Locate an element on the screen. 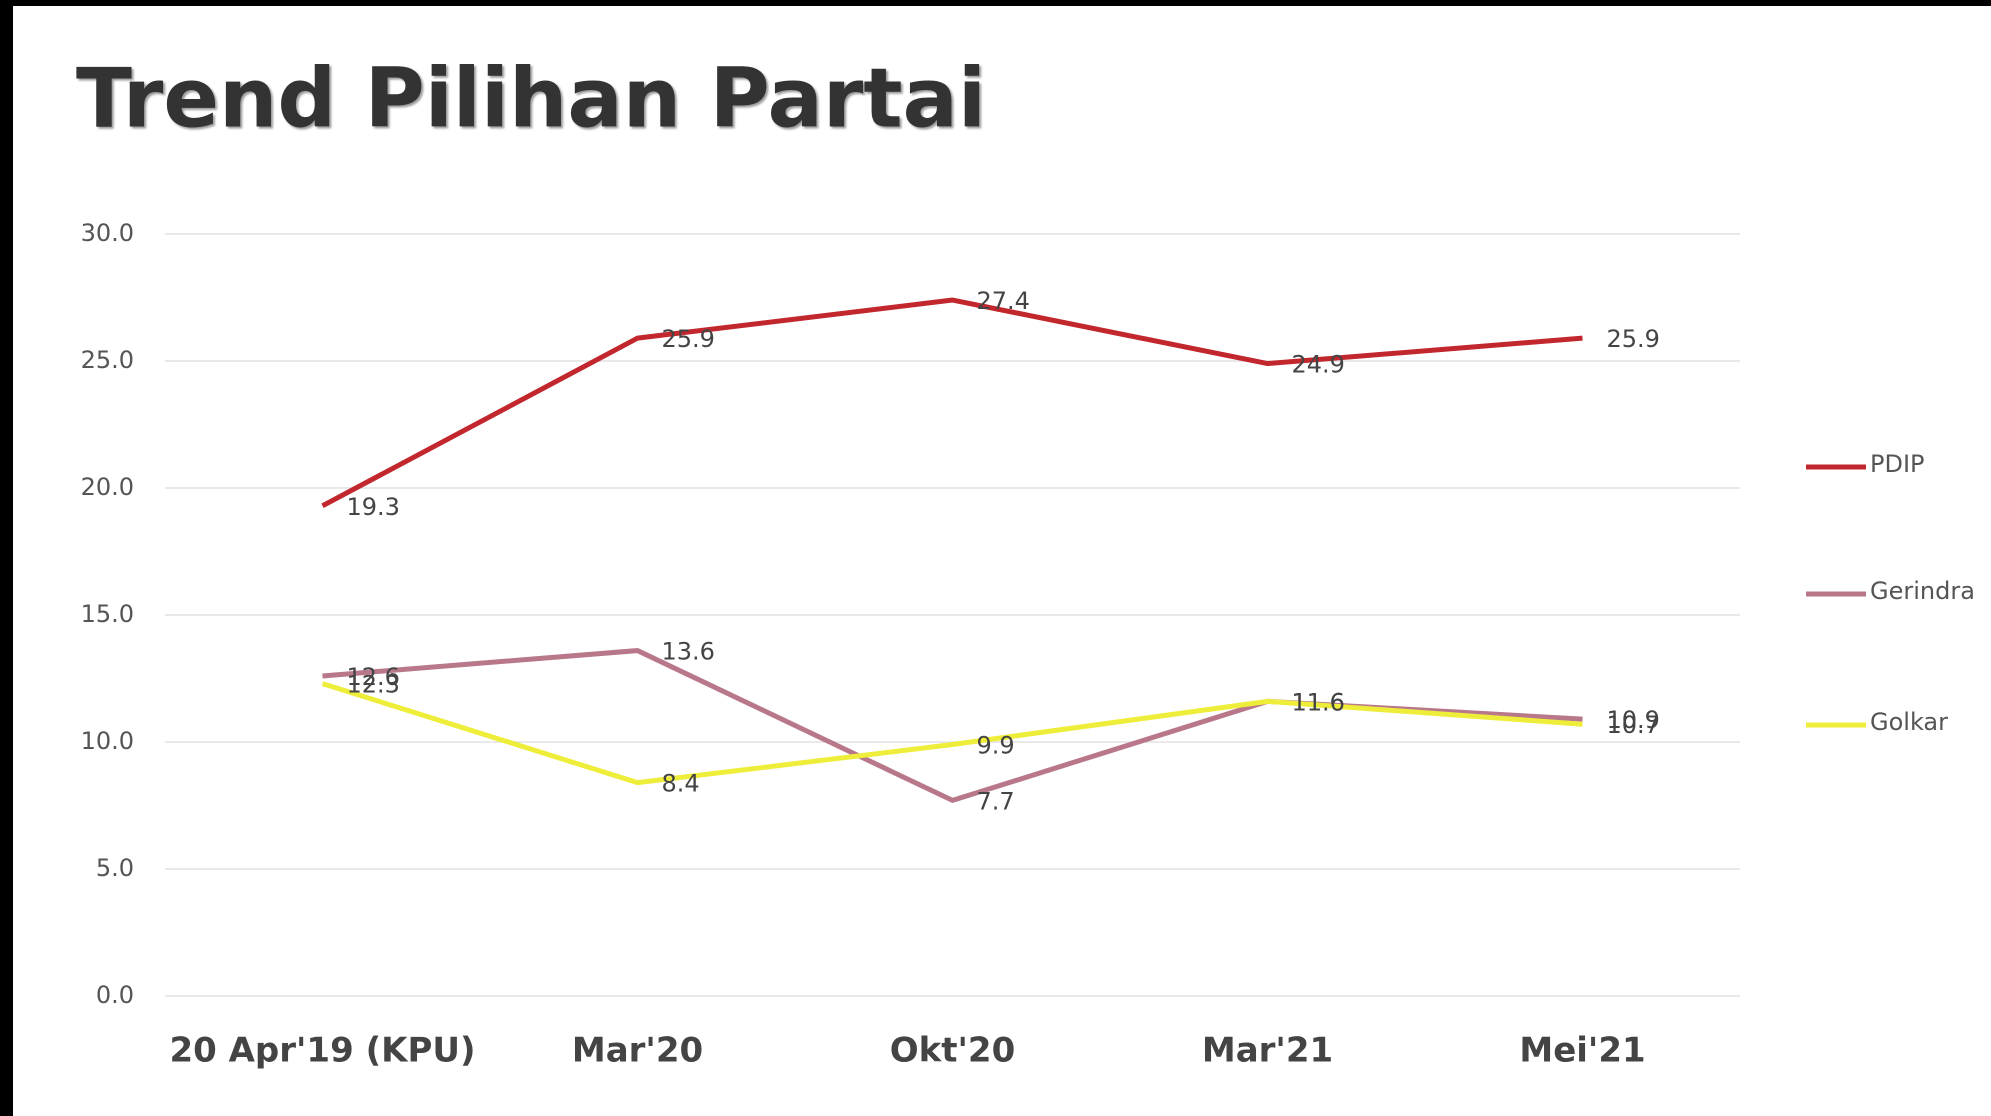  data-label: 8.4 is located at coordinates (681, 784).